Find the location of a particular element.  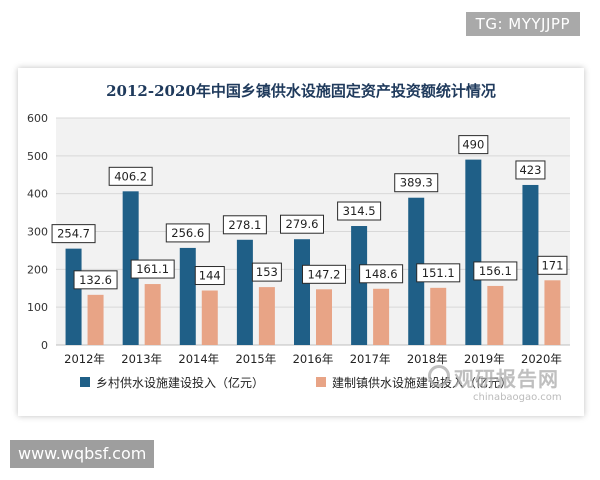

data-label-rural: 389.3 is located at coordinates (416, 183).